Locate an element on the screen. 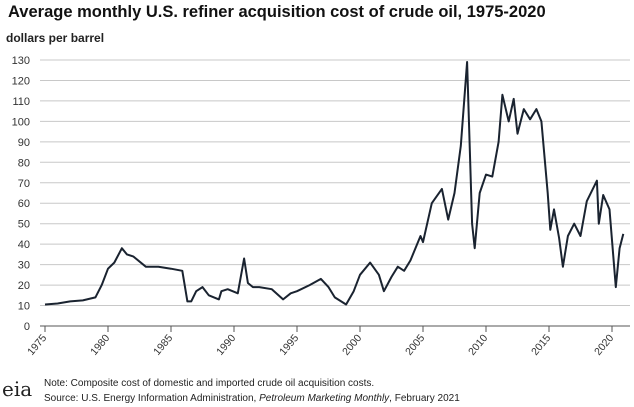 The height and width of the screenshot is (407, 634). y-tick-label: 100 is located at coordinates (21, 122).